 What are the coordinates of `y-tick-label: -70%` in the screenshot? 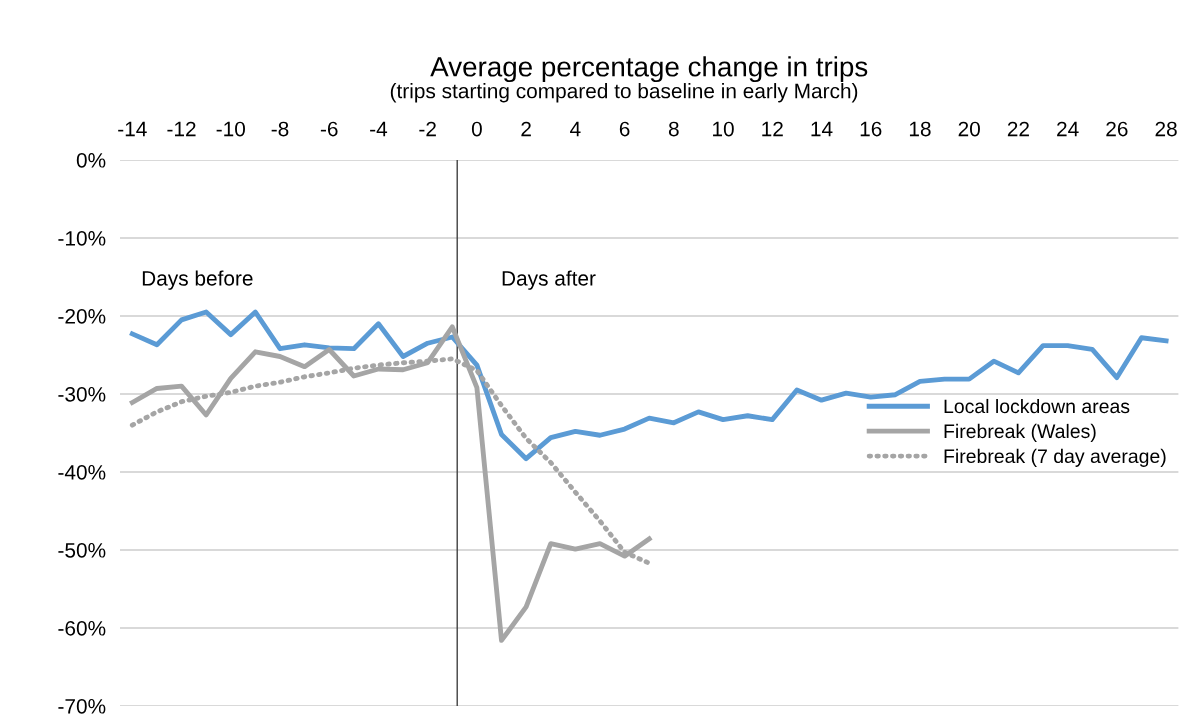 It's located at (82, 706).